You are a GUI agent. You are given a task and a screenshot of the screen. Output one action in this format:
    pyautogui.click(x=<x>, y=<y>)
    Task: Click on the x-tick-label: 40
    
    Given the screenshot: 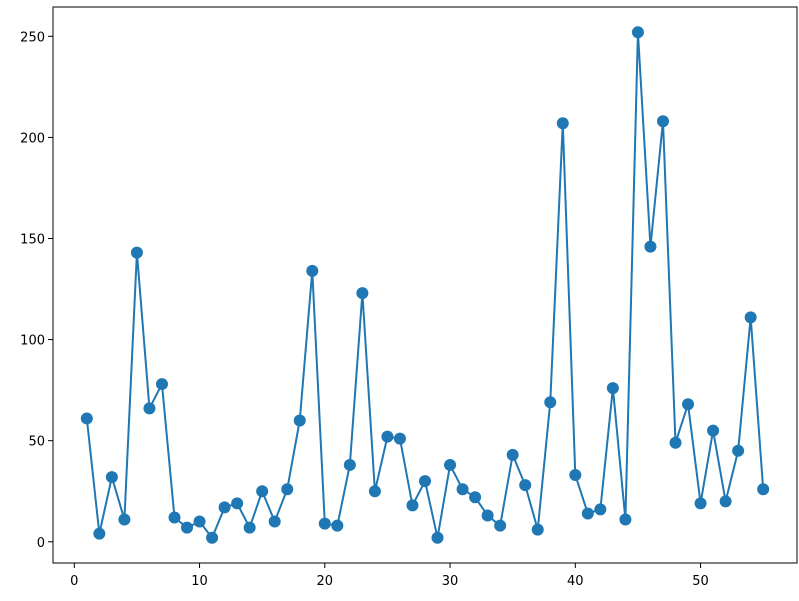 What is the action you would take?
    pyautogui.click(x=575, y=581)
    